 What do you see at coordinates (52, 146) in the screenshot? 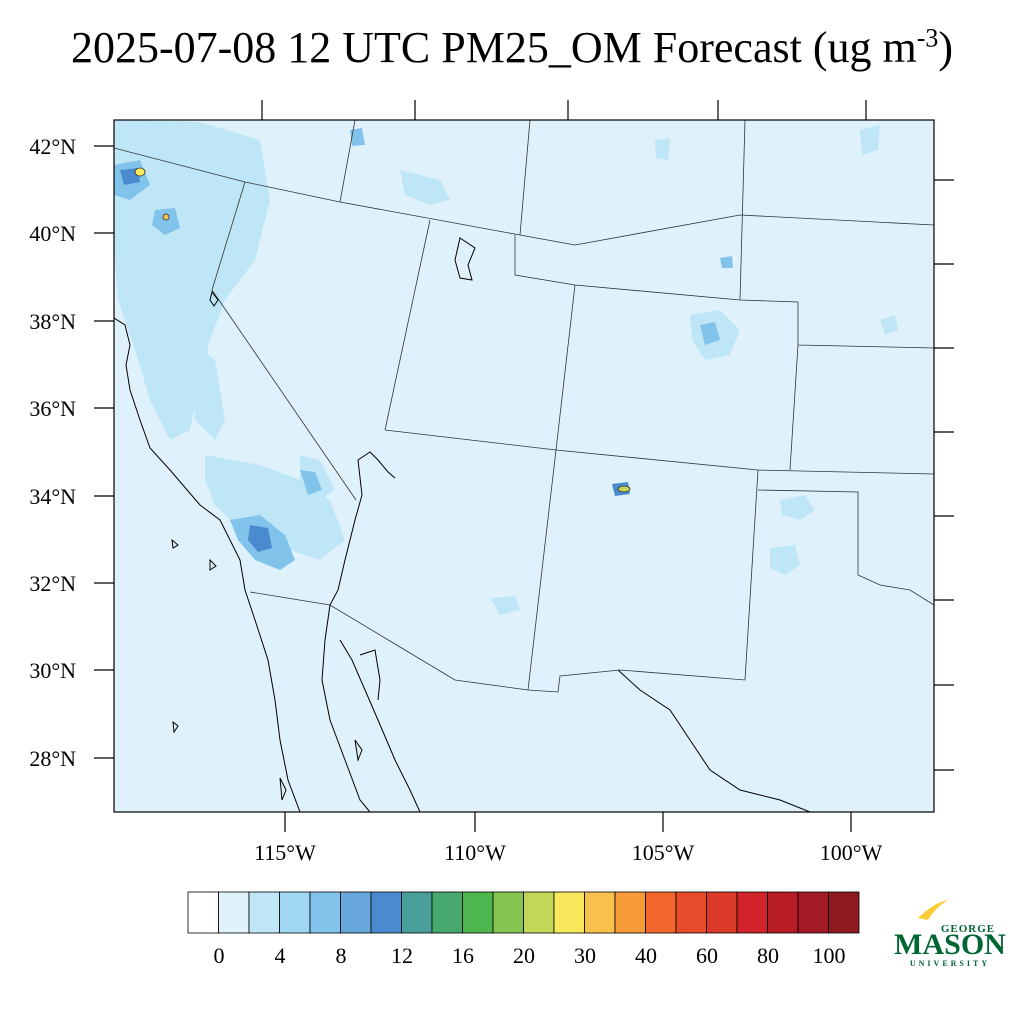
I see `lat-label: 42°N` at bounding box center [52, 146].